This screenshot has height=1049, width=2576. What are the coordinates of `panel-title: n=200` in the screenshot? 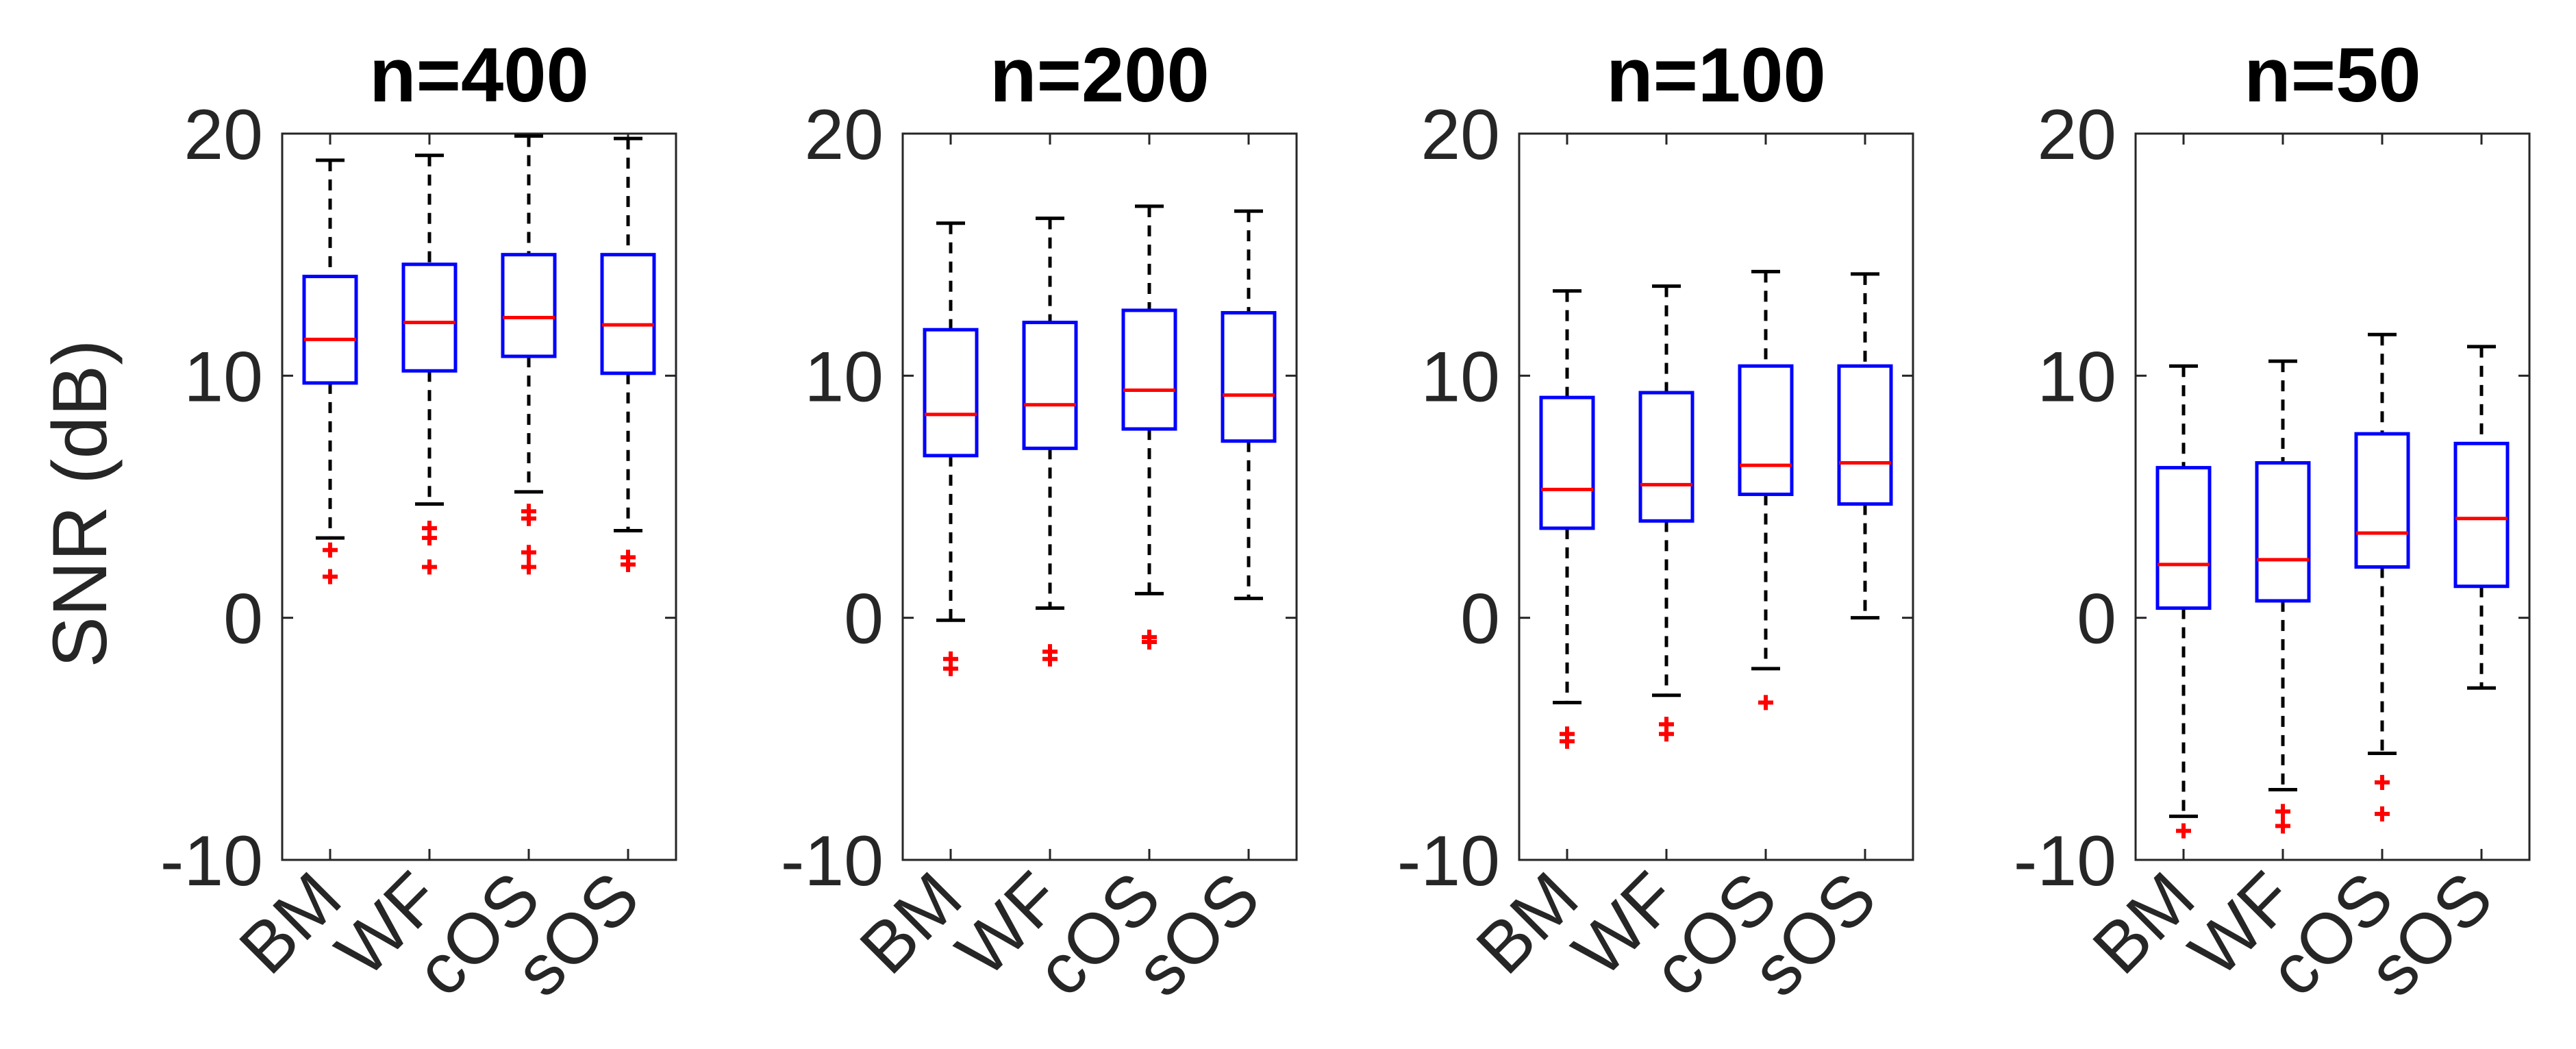 It's located at (1100, 75).